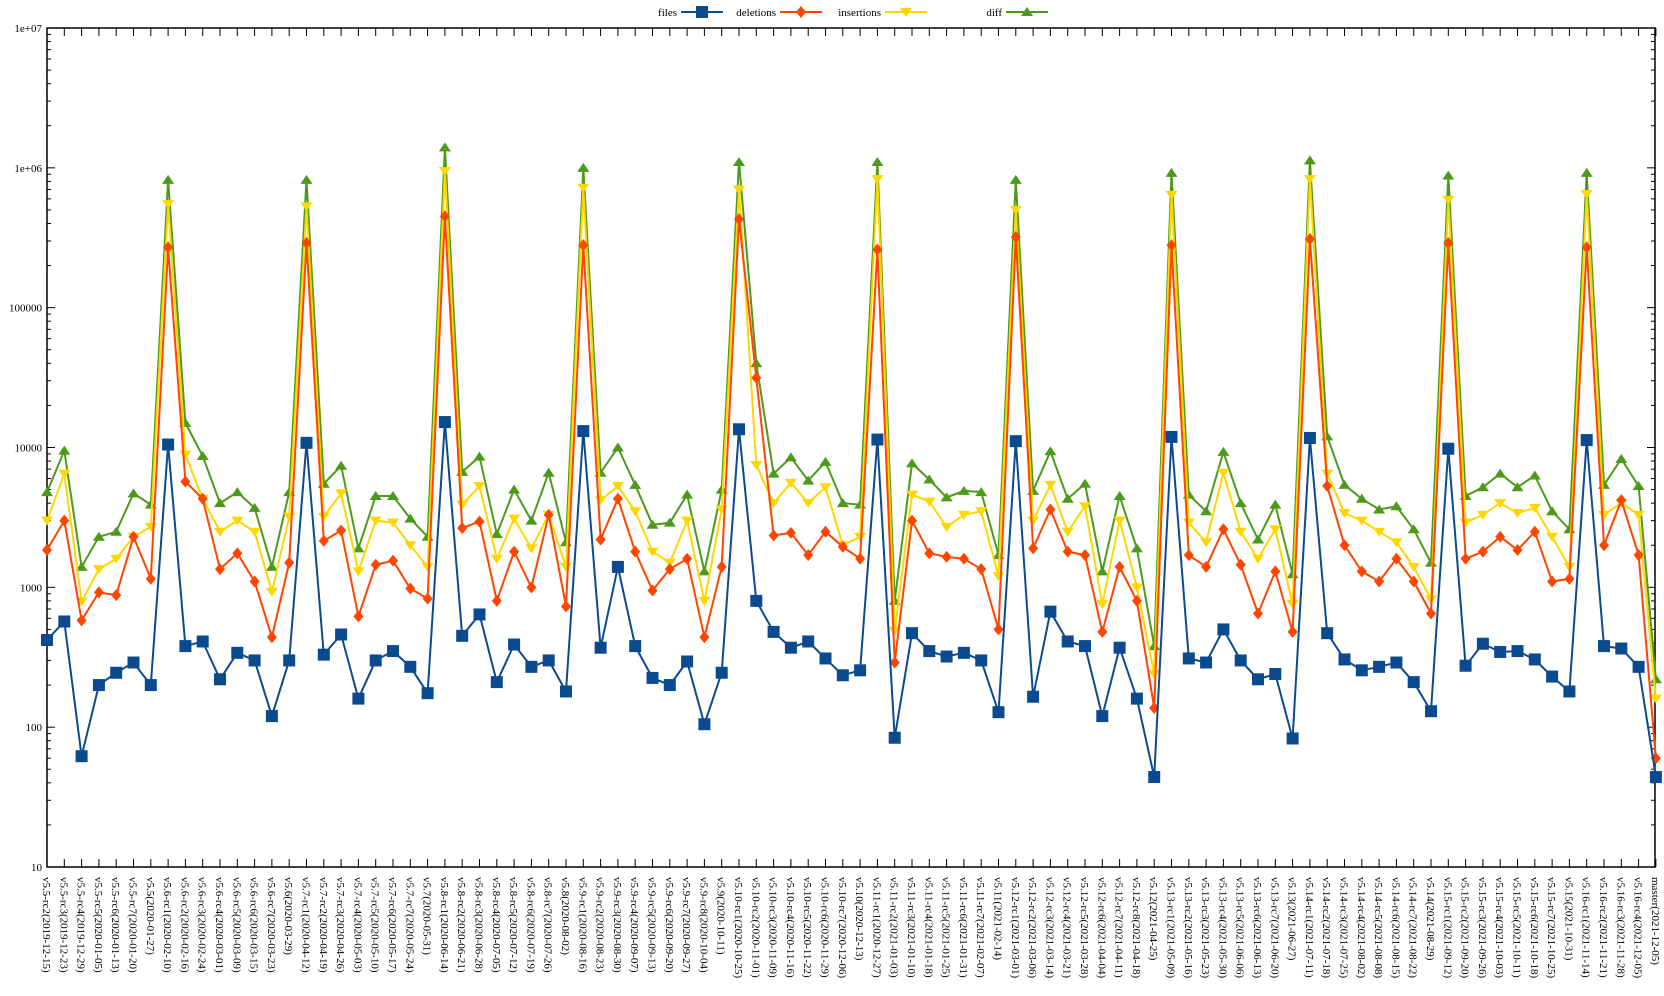 The width and height of the screenshot is (1664, 996). What do you see at coordinates (1084, 927) in the screenshot?
I see `x-tick-label: v5.12-rc5(2021-03-28)` at bounding box center [1084, 927].